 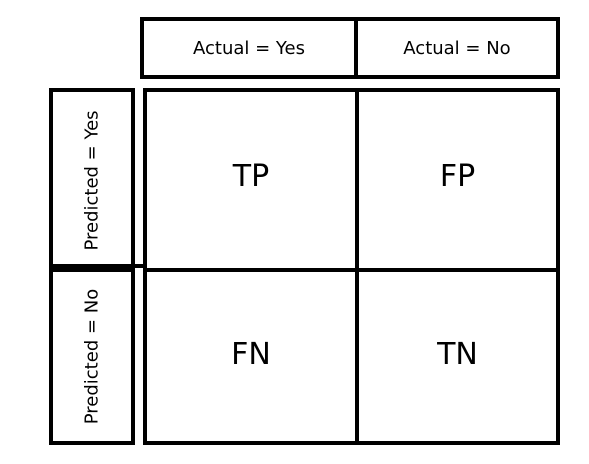 I want to click on predicted-yes-cell: Predicted = Yes, so click(x=92, y=180).